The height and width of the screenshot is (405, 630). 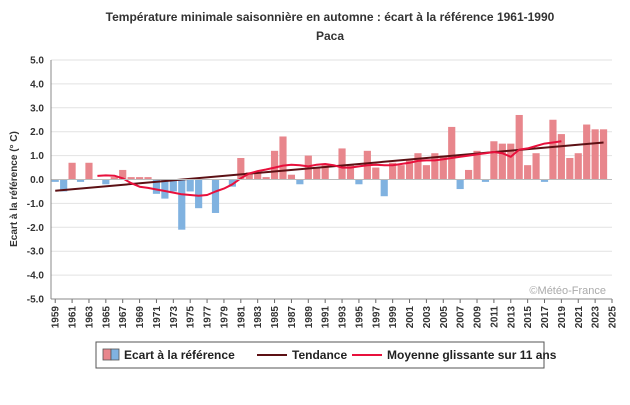 I want to click on x-tick-label: 1987, so click(x=292, y=317).